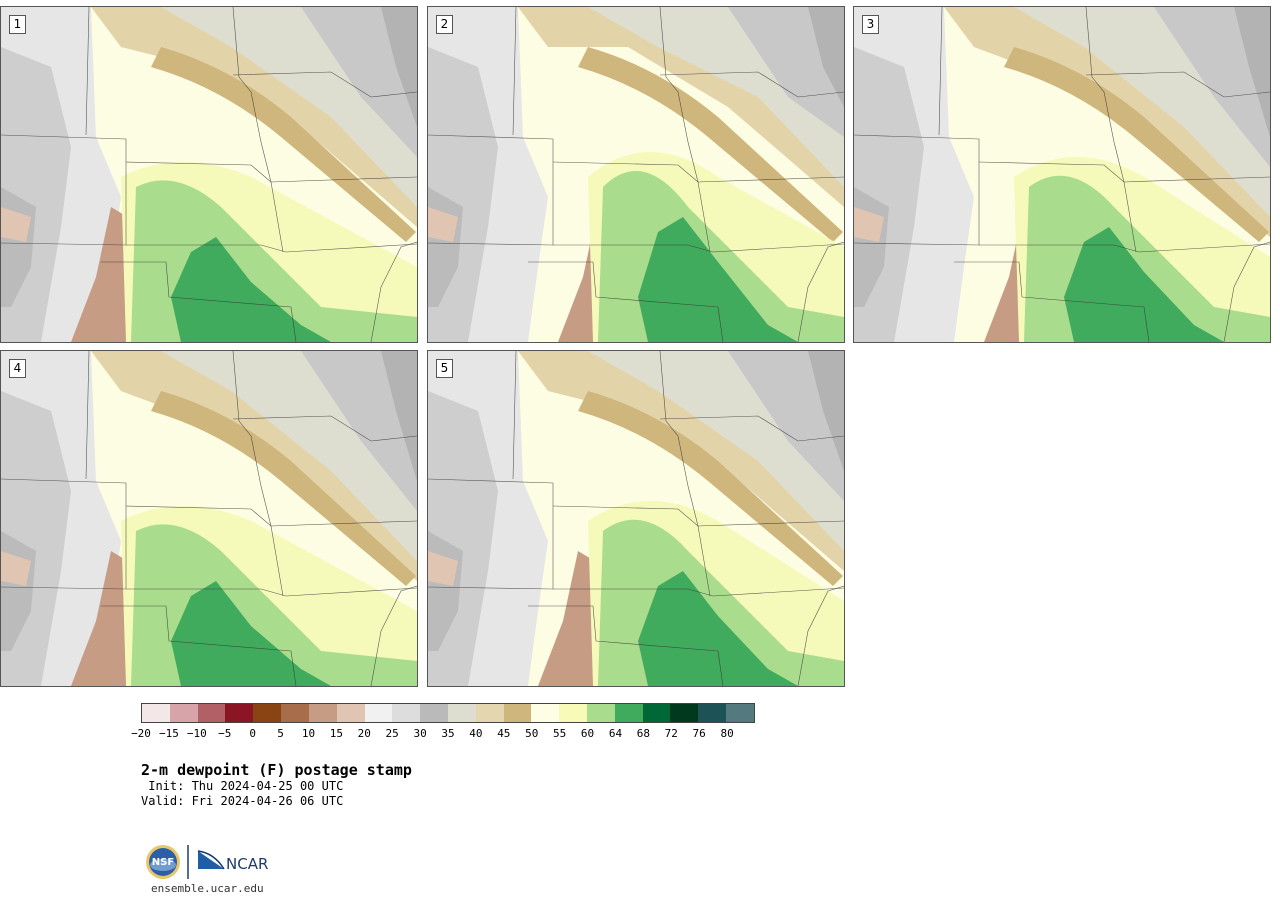  I want to click on member-label: 1, so click(17, 24).